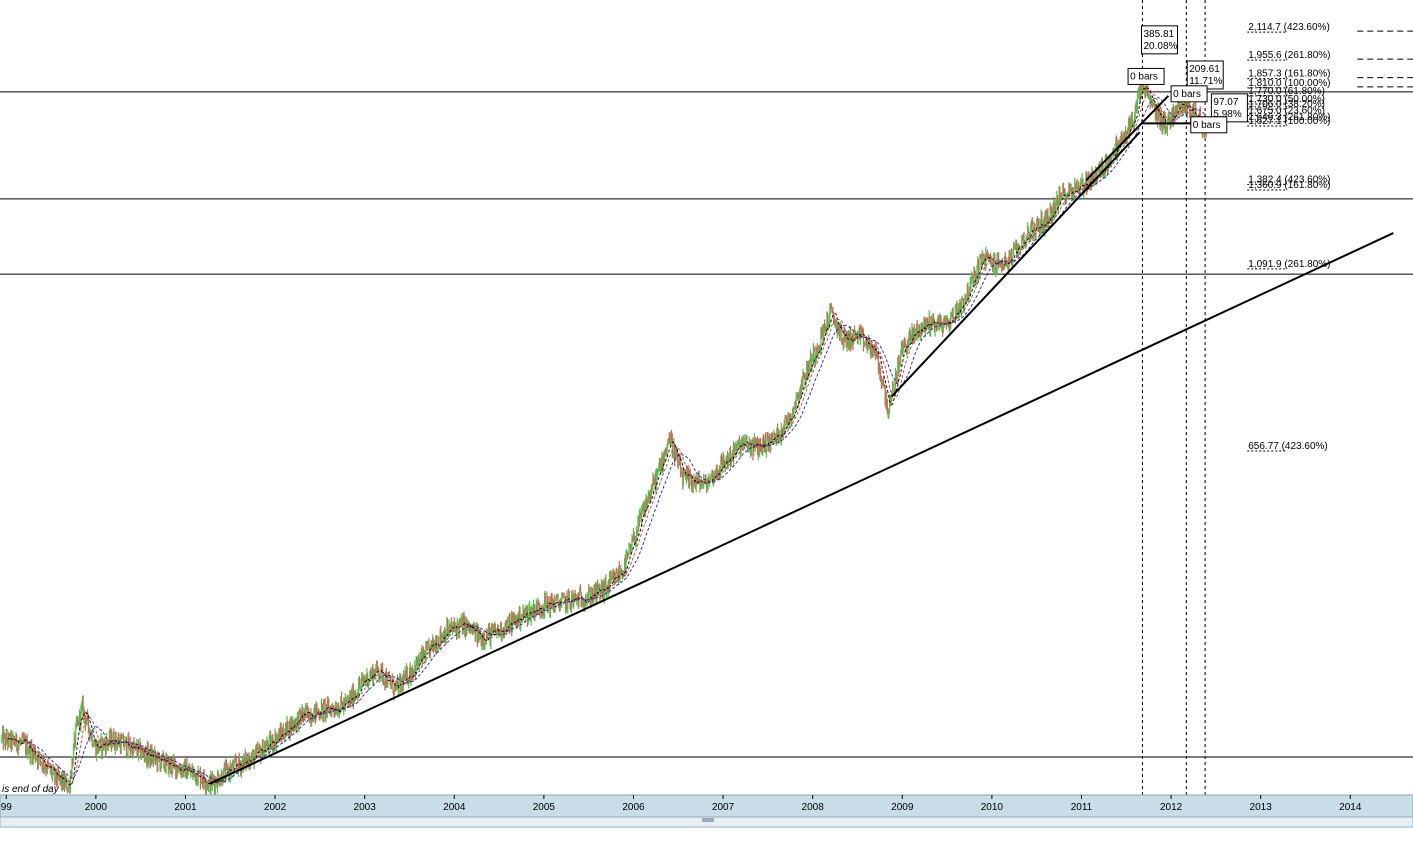 Image resolution: width=1413 pixels, height=854 pixels. What do you see at coordinates (1286, 99) in the screenshot?
I see `fib-level-label-5: 1,730.0 (50.00%)` at bounding box center [1286, 99].